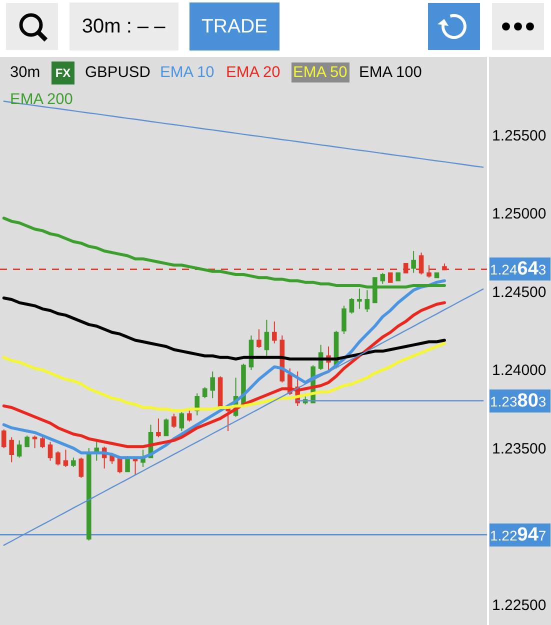 The height and width of the screenshot is (625, 551). Describe the element at coordinates (519, 214) in the screenshot. I see `y-tick-label: 1.25000` at that location.